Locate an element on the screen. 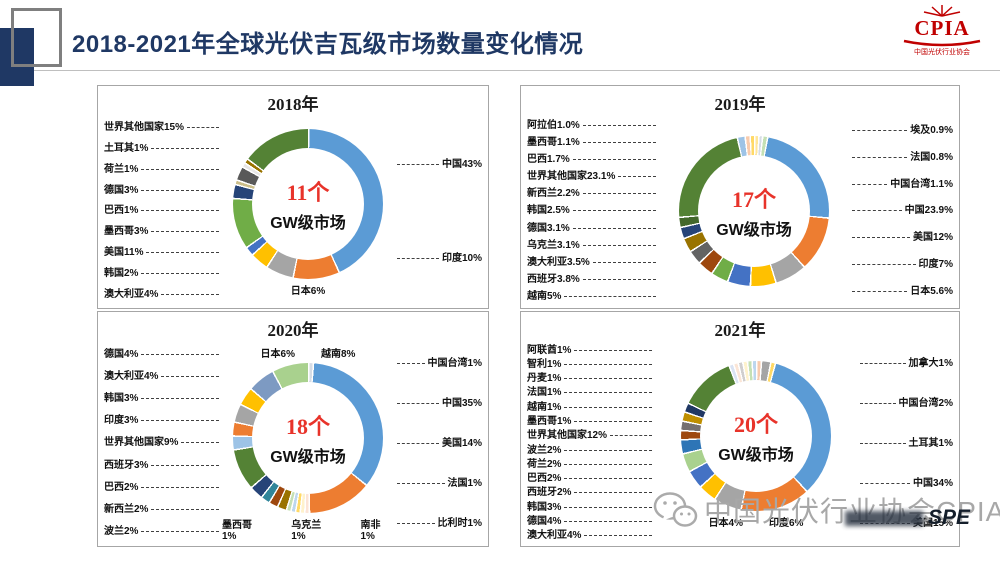 The width and height of the screenshot is (1000, 562). donut-chart: 17个 GW级市场 is located at coordinates (754, 211).